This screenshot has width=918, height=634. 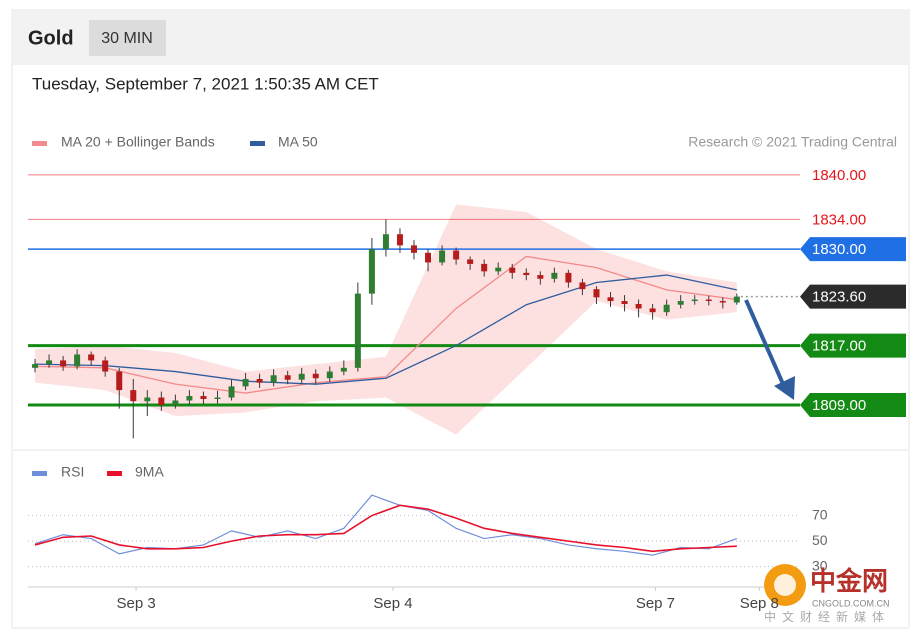 I want to click on forecast-arrow, so click(x=769, y=349).